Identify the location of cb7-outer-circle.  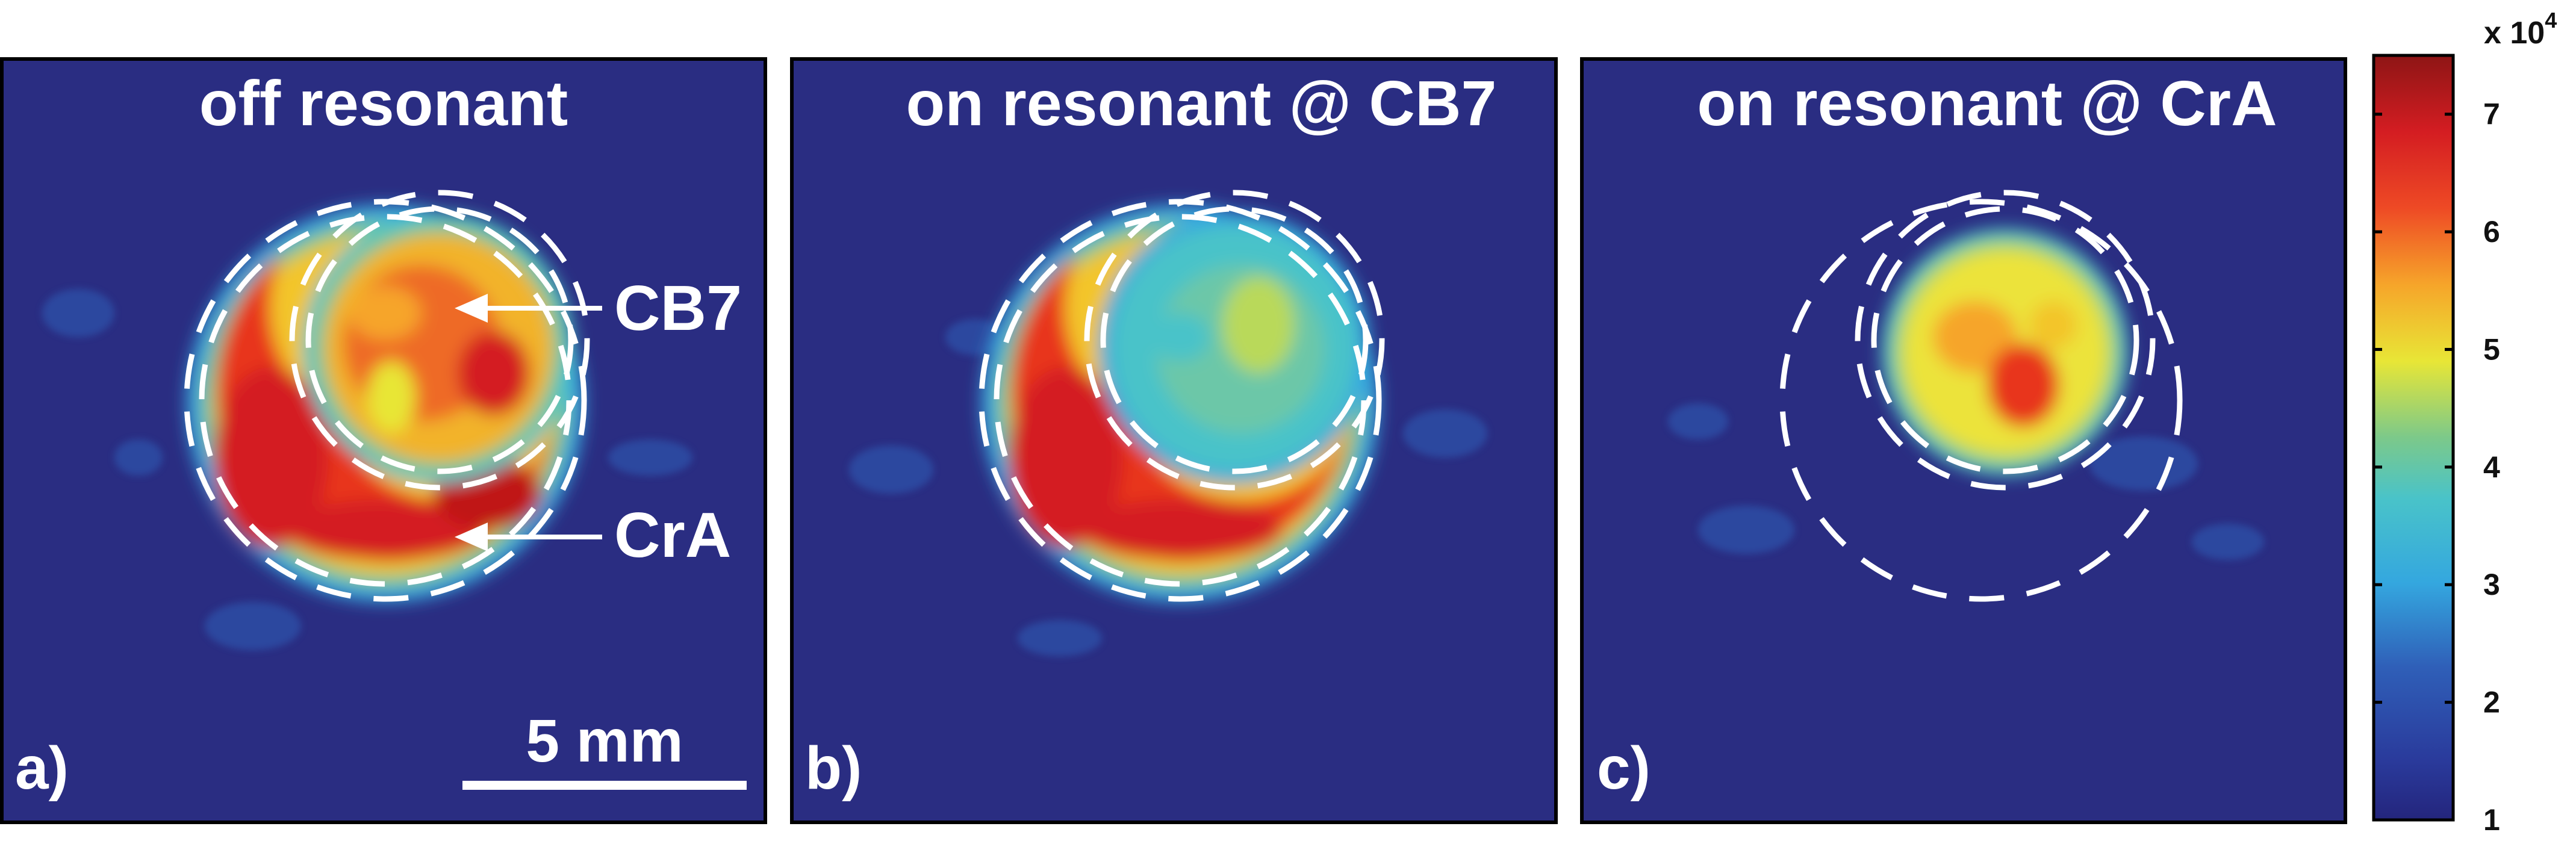
(440, 340).